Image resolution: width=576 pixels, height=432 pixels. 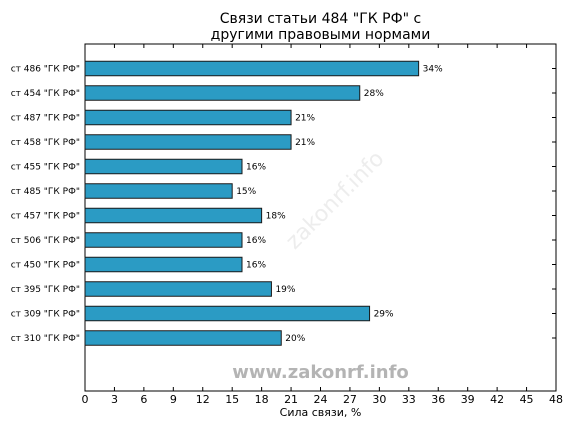 I want to click on x-axis-label: Сила связи, %, so click(x=321, y=412).